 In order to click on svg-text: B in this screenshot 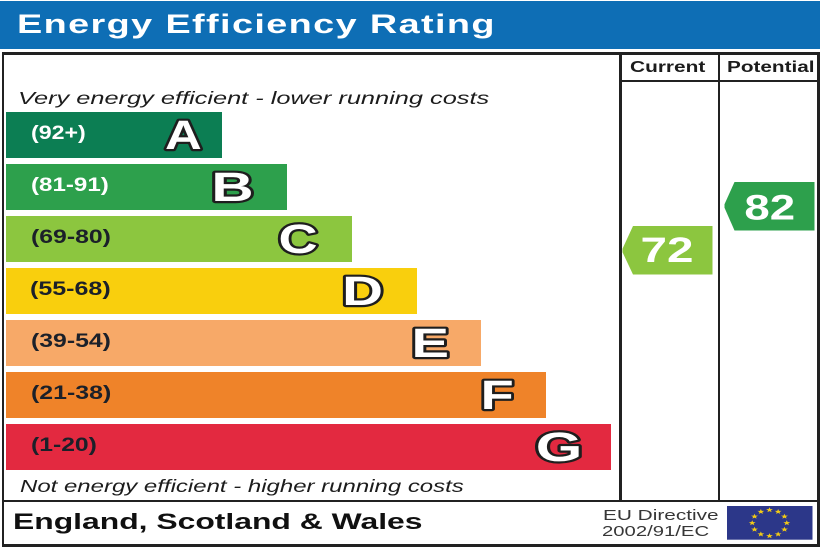, I will do `click(232, 187)`.